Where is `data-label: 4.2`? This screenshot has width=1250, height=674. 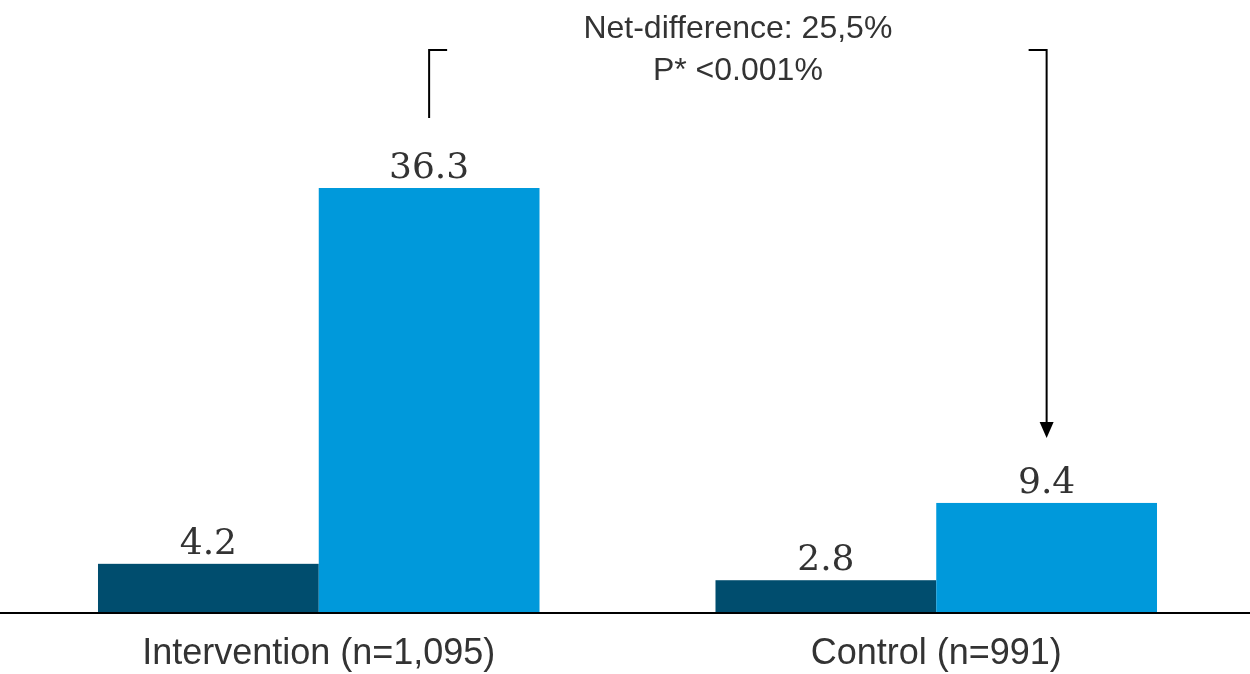
data-label: 4.2 is located at coordinates (208, 541).